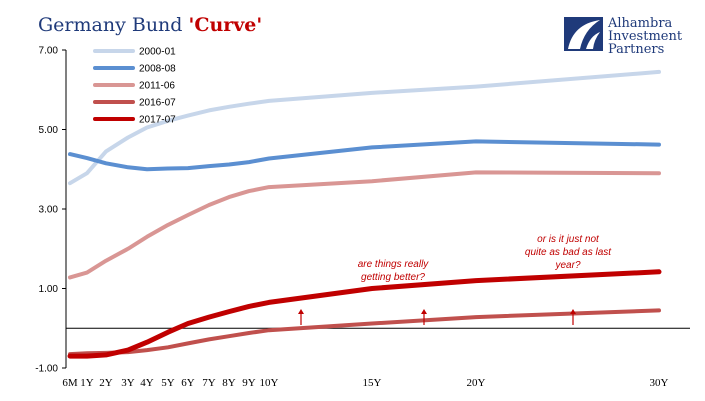  I want to click on brand-logo: Alhambra Investment Partners, so click(623, 36).